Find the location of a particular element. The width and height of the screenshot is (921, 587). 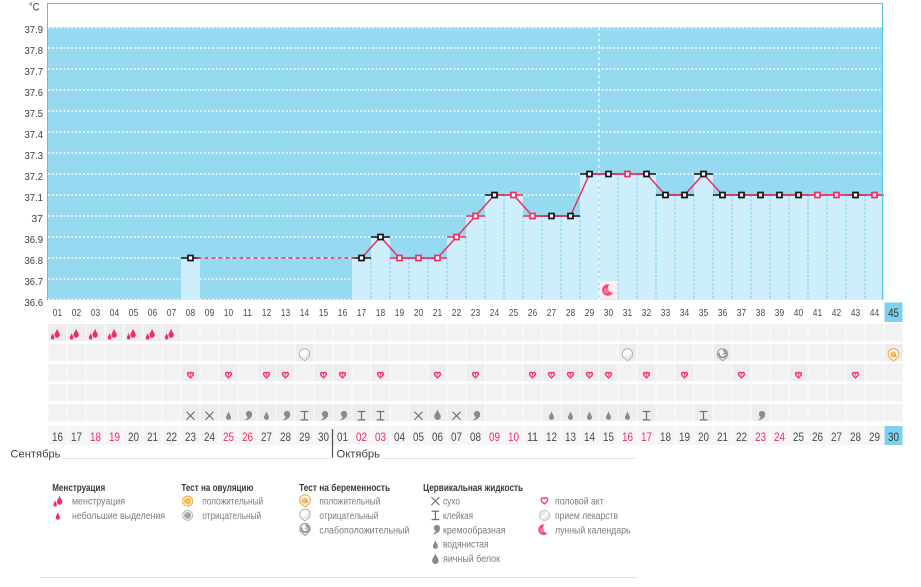

svg-text: лунный календарь is located at coordinates (593, 530).